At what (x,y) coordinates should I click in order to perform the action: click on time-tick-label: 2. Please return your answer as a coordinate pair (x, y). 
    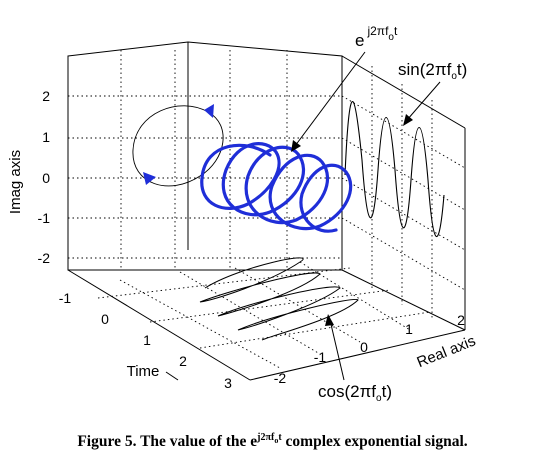
    Looking at the image, I should click on (183, 361).